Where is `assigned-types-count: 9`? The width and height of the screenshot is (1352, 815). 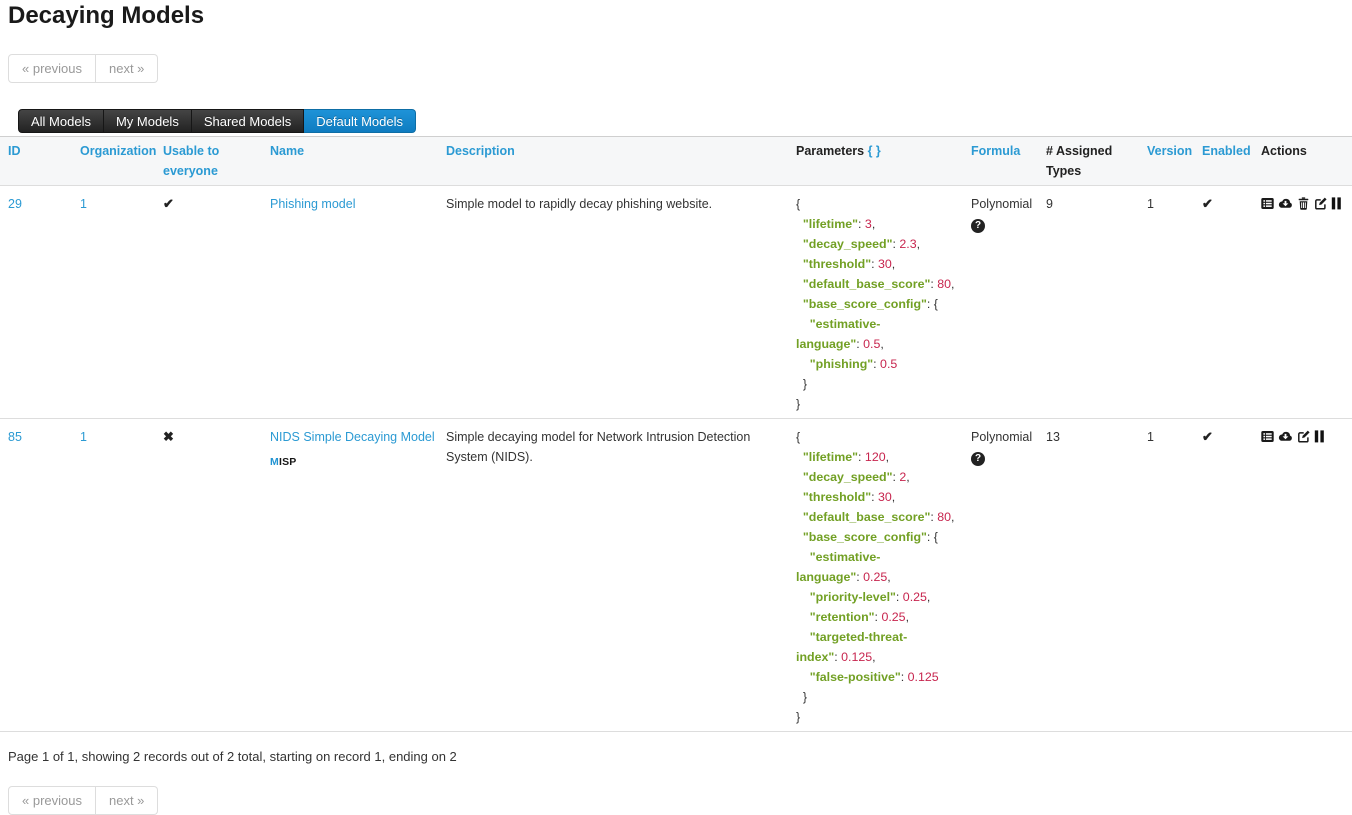
assigned-types-count: 9 is located at coordinates (1049, 204).